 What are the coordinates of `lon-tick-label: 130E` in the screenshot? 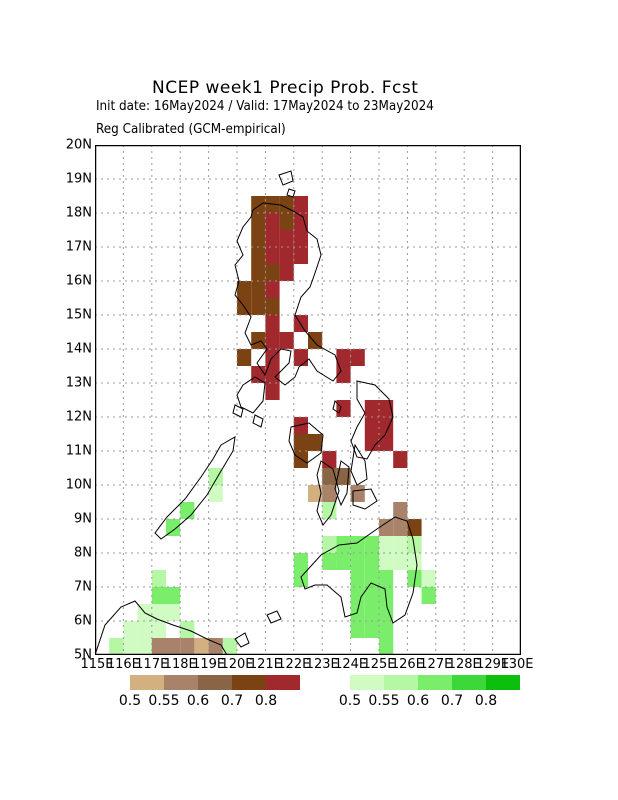 It's located at (517, 664).